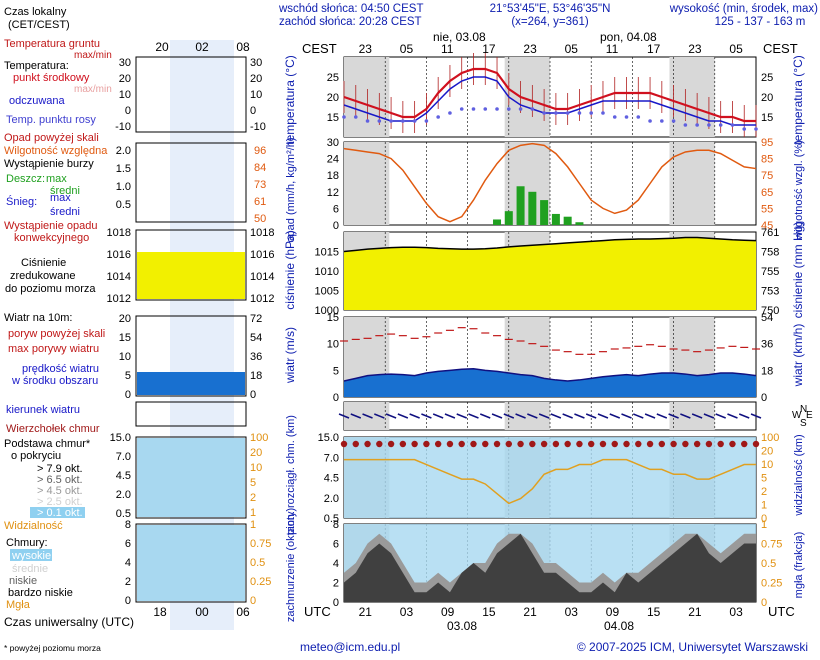 The height and width of the screenshot is (660, 820). Describe the element at coordinates (23, 581) in the screenshot. I see `legend-low: niskie` at that location.